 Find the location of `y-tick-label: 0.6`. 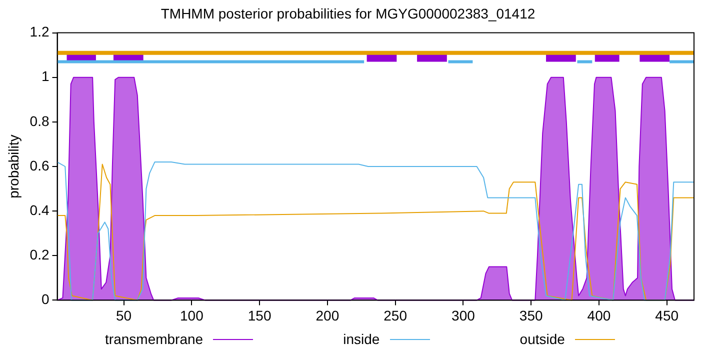

y-tick-label: 0.6 is located at coordinates (40, 165).